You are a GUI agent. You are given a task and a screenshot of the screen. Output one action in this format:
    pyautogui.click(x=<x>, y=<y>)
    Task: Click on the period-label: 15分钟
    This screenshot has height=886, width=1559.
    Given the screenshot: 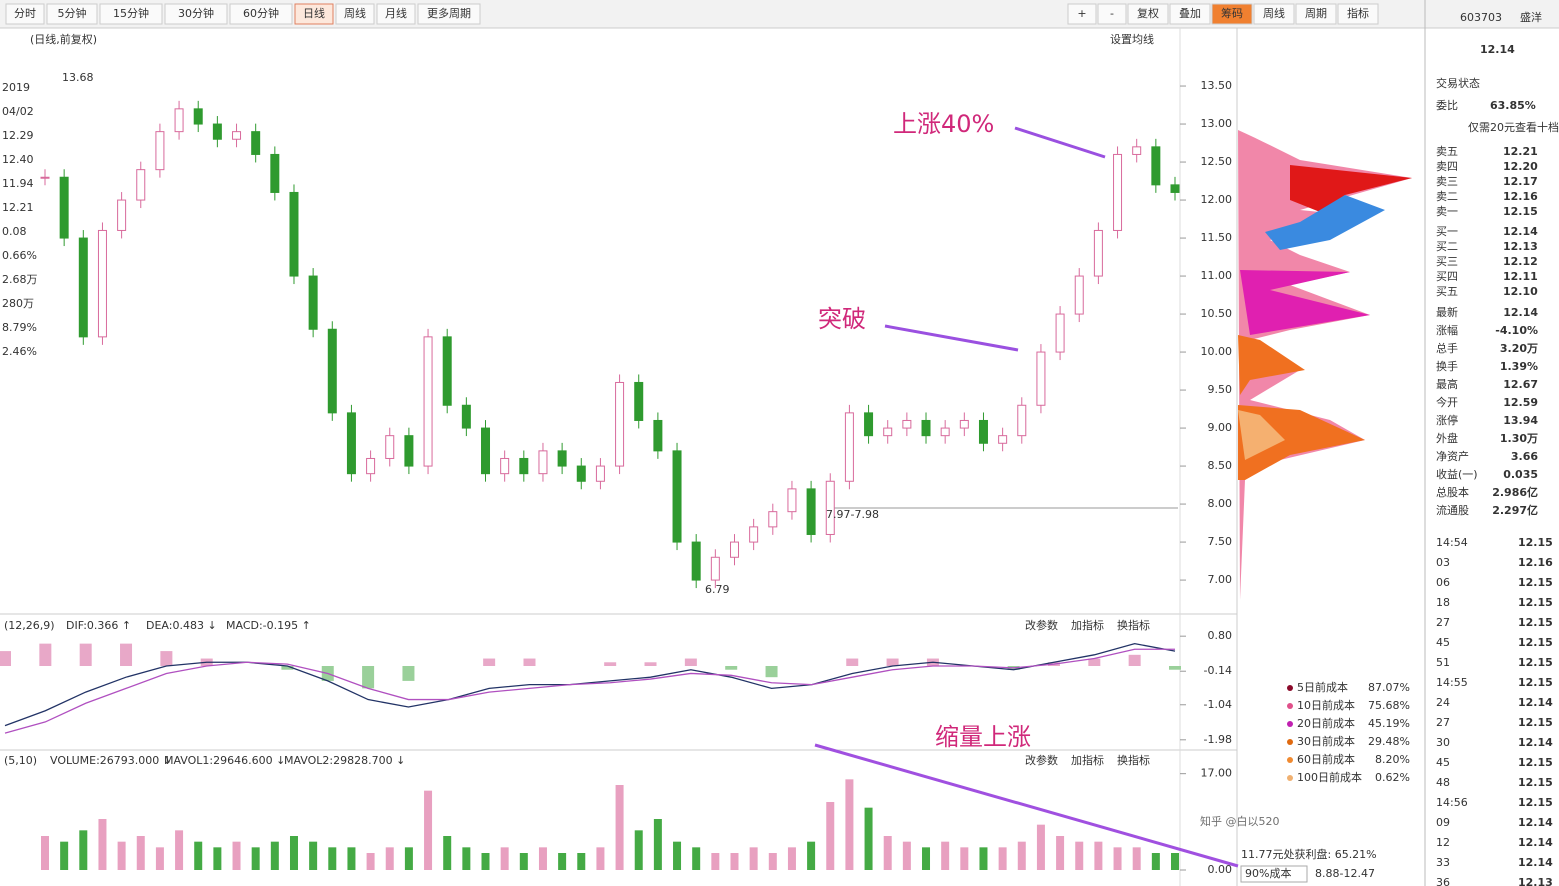 What is the action you would take?
    pyautogui.click(x=131, y=13)
    